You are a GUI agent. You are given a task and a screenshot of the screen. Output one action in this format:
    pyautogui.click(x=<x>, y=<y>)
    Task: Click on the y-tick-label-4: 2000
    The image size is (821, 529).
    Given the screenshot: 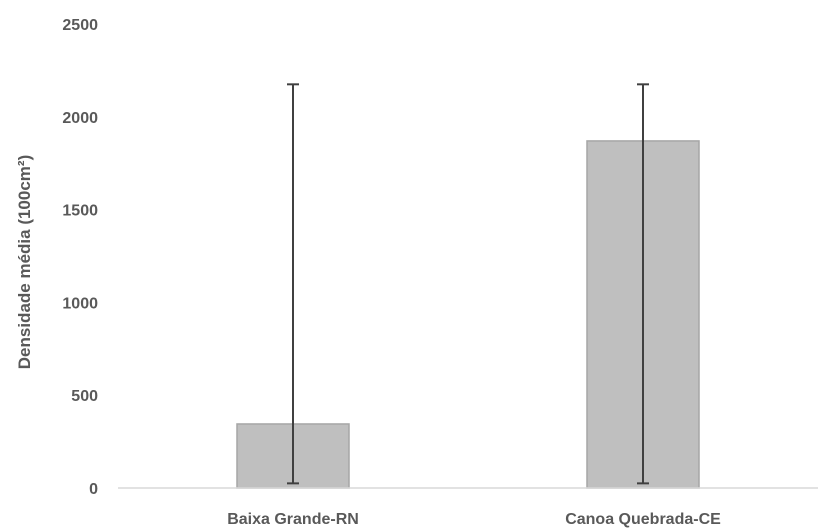 What is the action you would take?
    pyautogui.click(x=80, y=118)
    